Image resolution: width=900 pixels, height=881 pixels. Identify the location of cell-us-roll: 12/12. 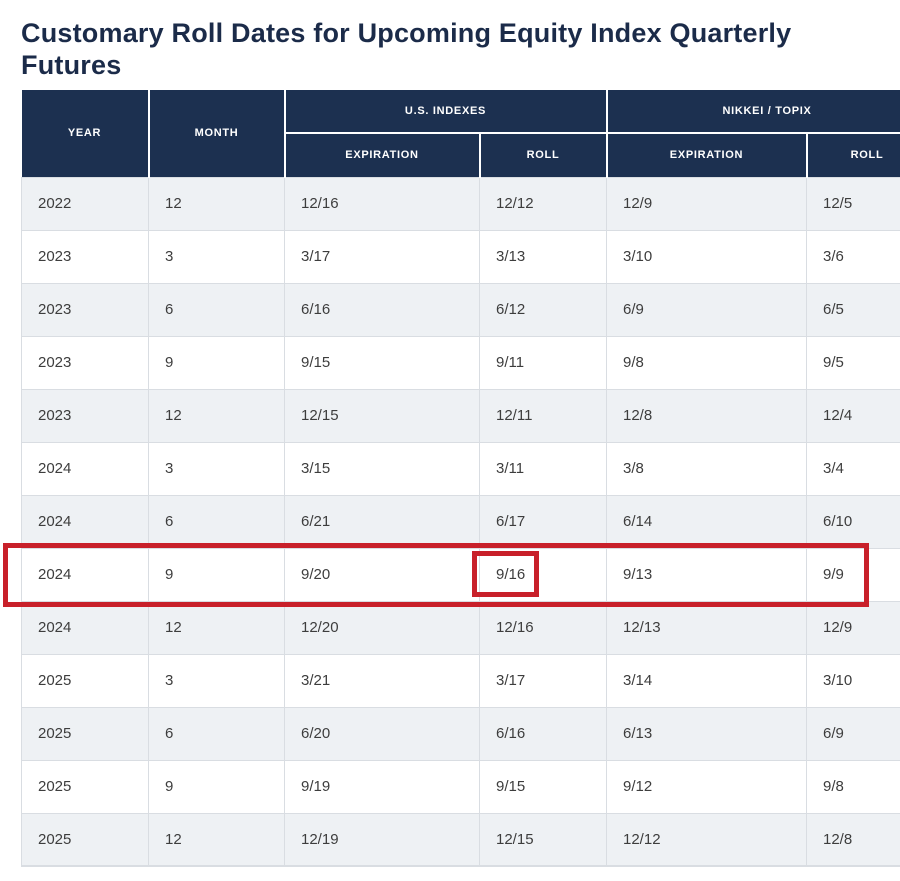
(543, 203).